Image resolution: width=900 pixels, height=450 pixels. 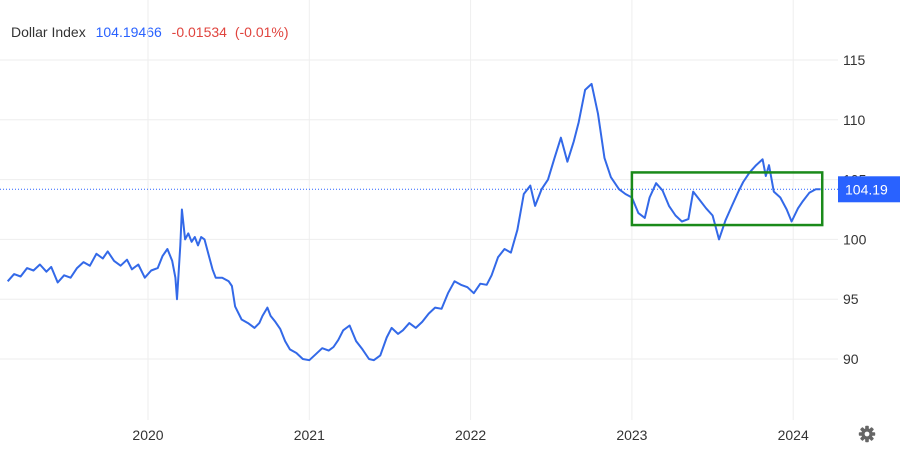 What do you see at coordinates (128, 32) in the screenshot?
I see `last-price: 104.19466` at bounding box center [128, 32].